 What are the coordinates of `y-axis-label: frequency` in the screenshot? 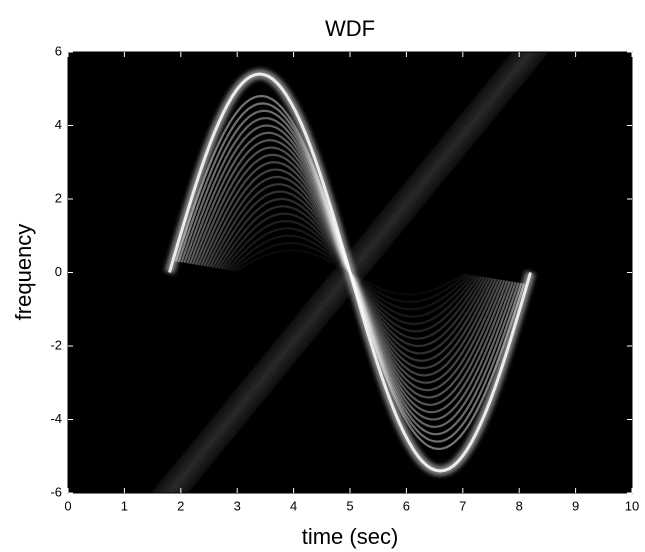 It's located at (23, 272).